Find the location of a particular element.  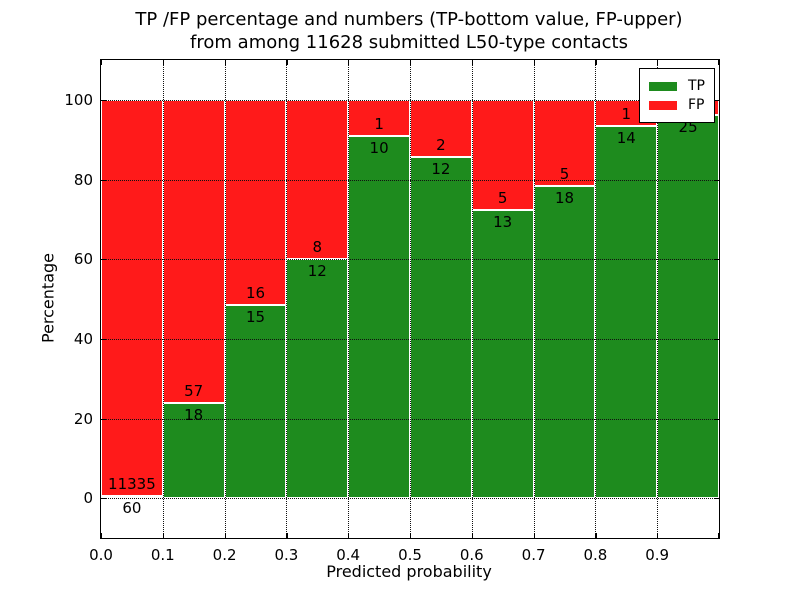

y-tick-label: 80 is located at coordinates (83, 179).